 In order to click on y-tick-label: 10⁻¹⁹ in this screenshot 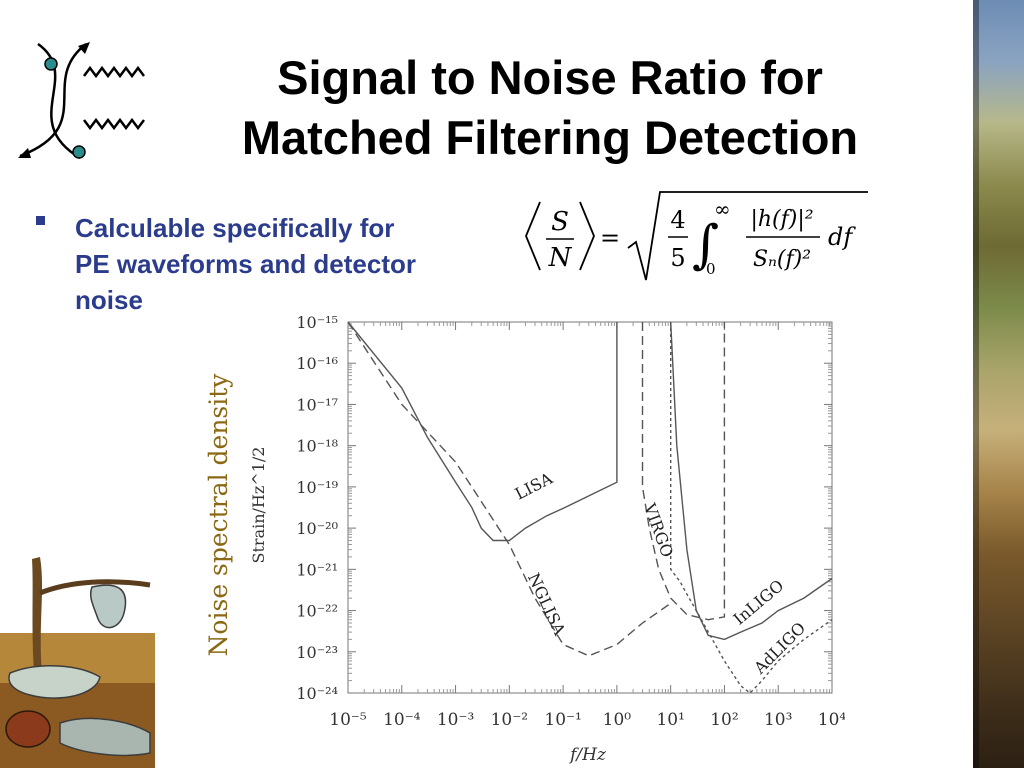, I will do `click(317, 487)`.